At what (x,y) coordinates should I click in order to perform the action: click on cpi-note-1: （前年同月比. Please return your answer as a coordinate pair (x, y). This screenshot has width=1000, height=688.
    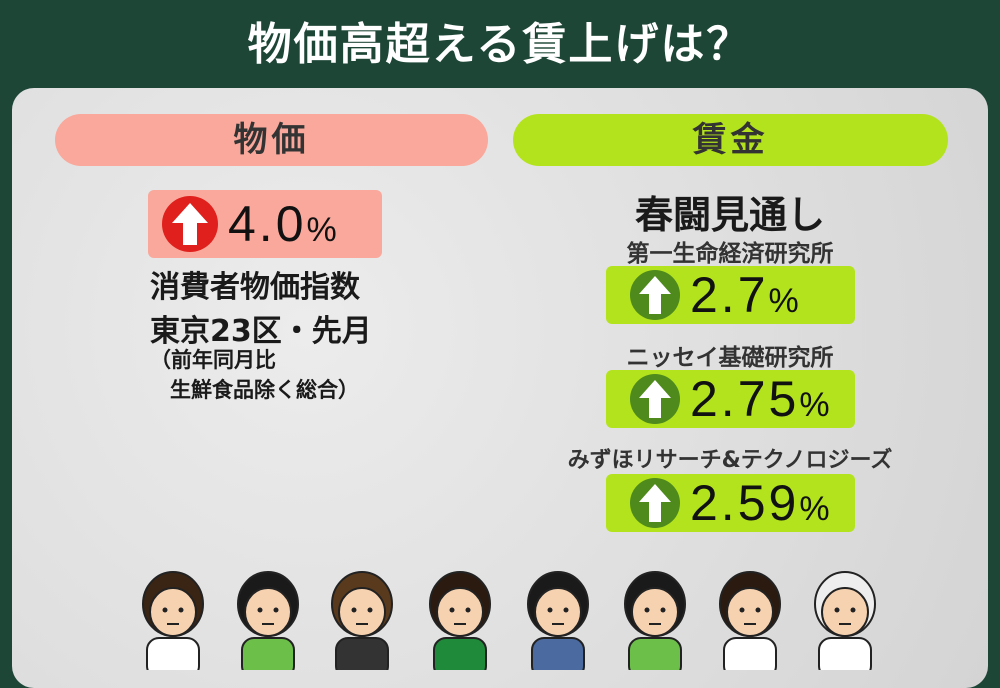
    Looking at the image, I should click on (213, 360).